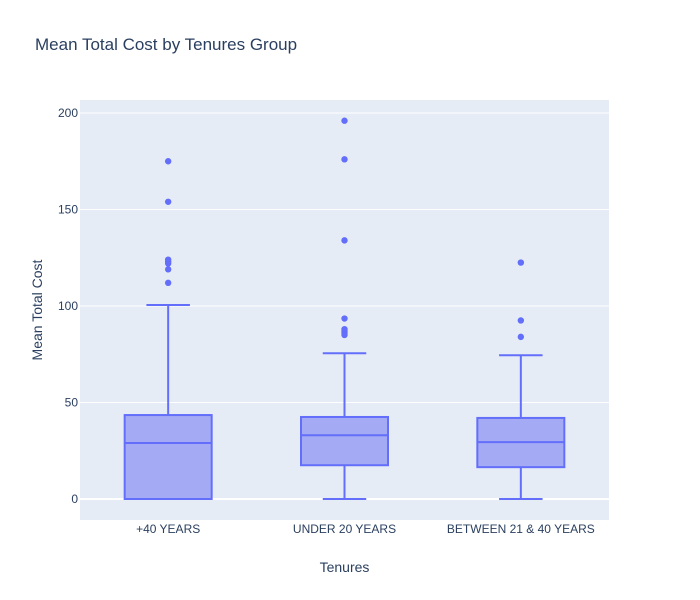 The image size is (700, 600). I want to click on x-axis-title: Tenures, so click(345, 567).